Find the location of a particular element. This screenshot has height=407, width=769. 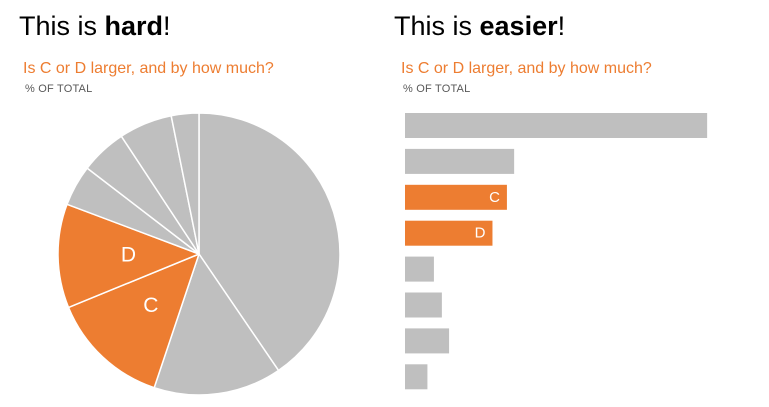

pie-slice-label-d: D is located at coordinates (128, 255).